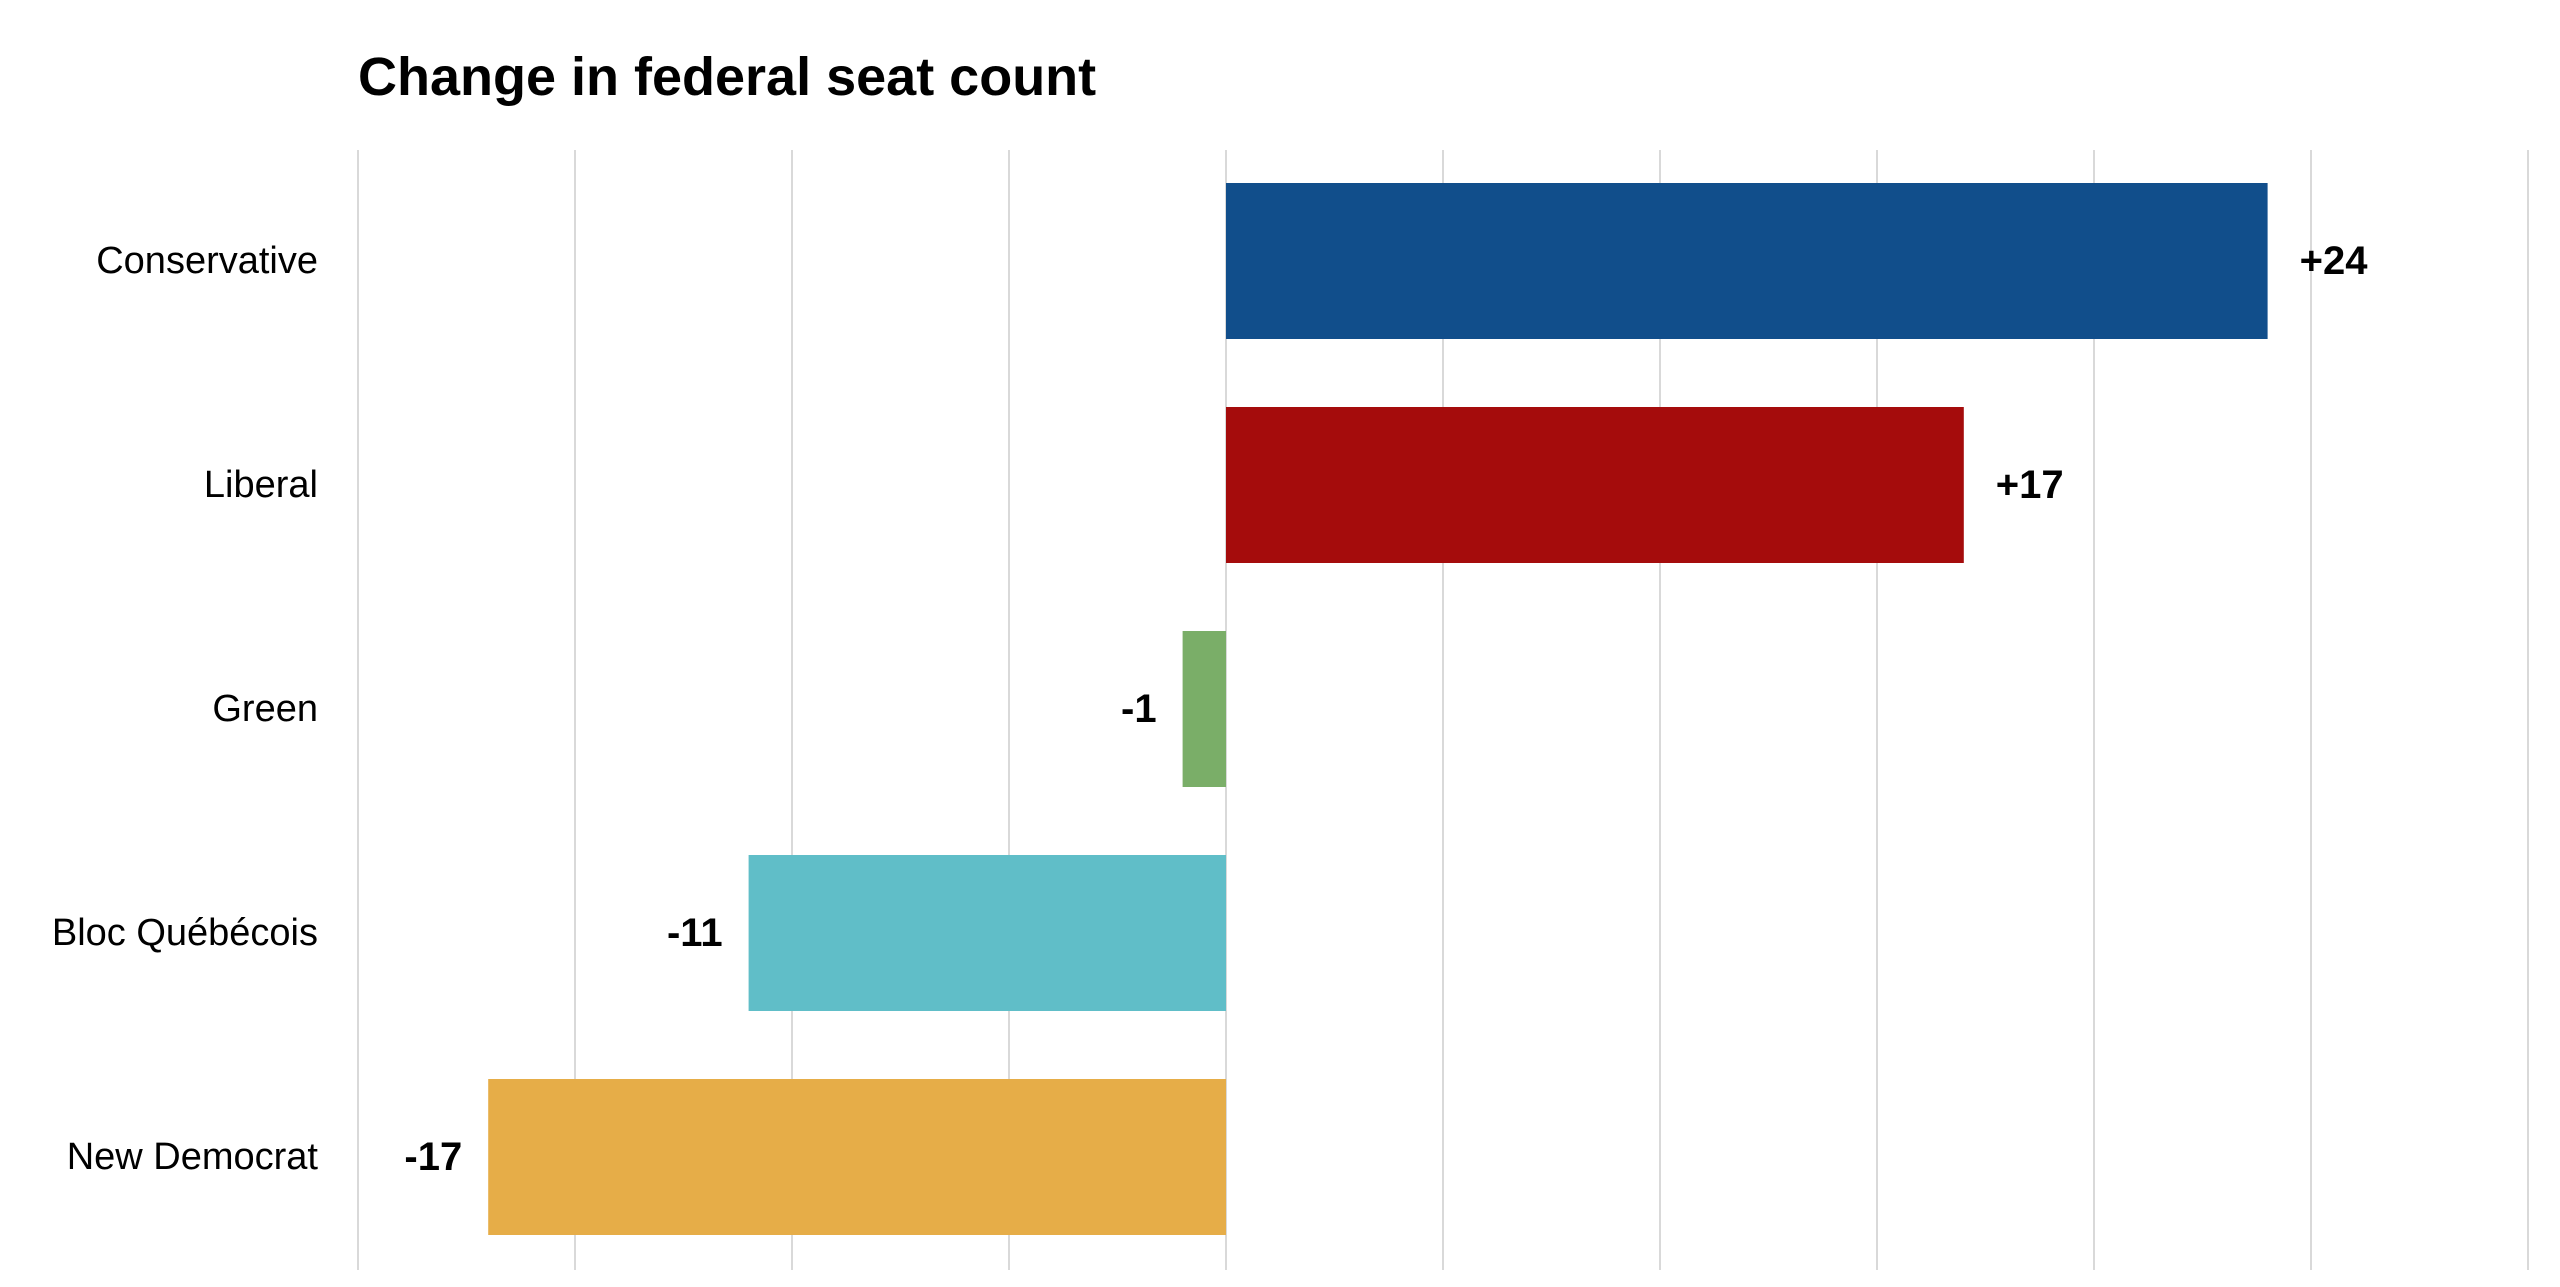 The height and width of the screenshot is (1287, 2560). Describe the element at coordinates (185, 933) in the screenshot. I see `category-label-bloc-quebecois: Bloc Québécois` at that location.